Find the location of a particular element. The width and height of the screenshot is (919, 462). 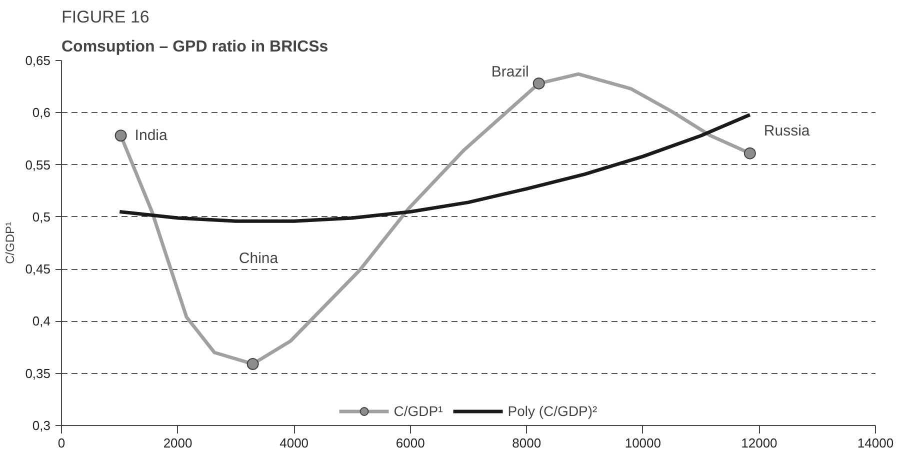

annotation: India is located at coordinates (151, 135).